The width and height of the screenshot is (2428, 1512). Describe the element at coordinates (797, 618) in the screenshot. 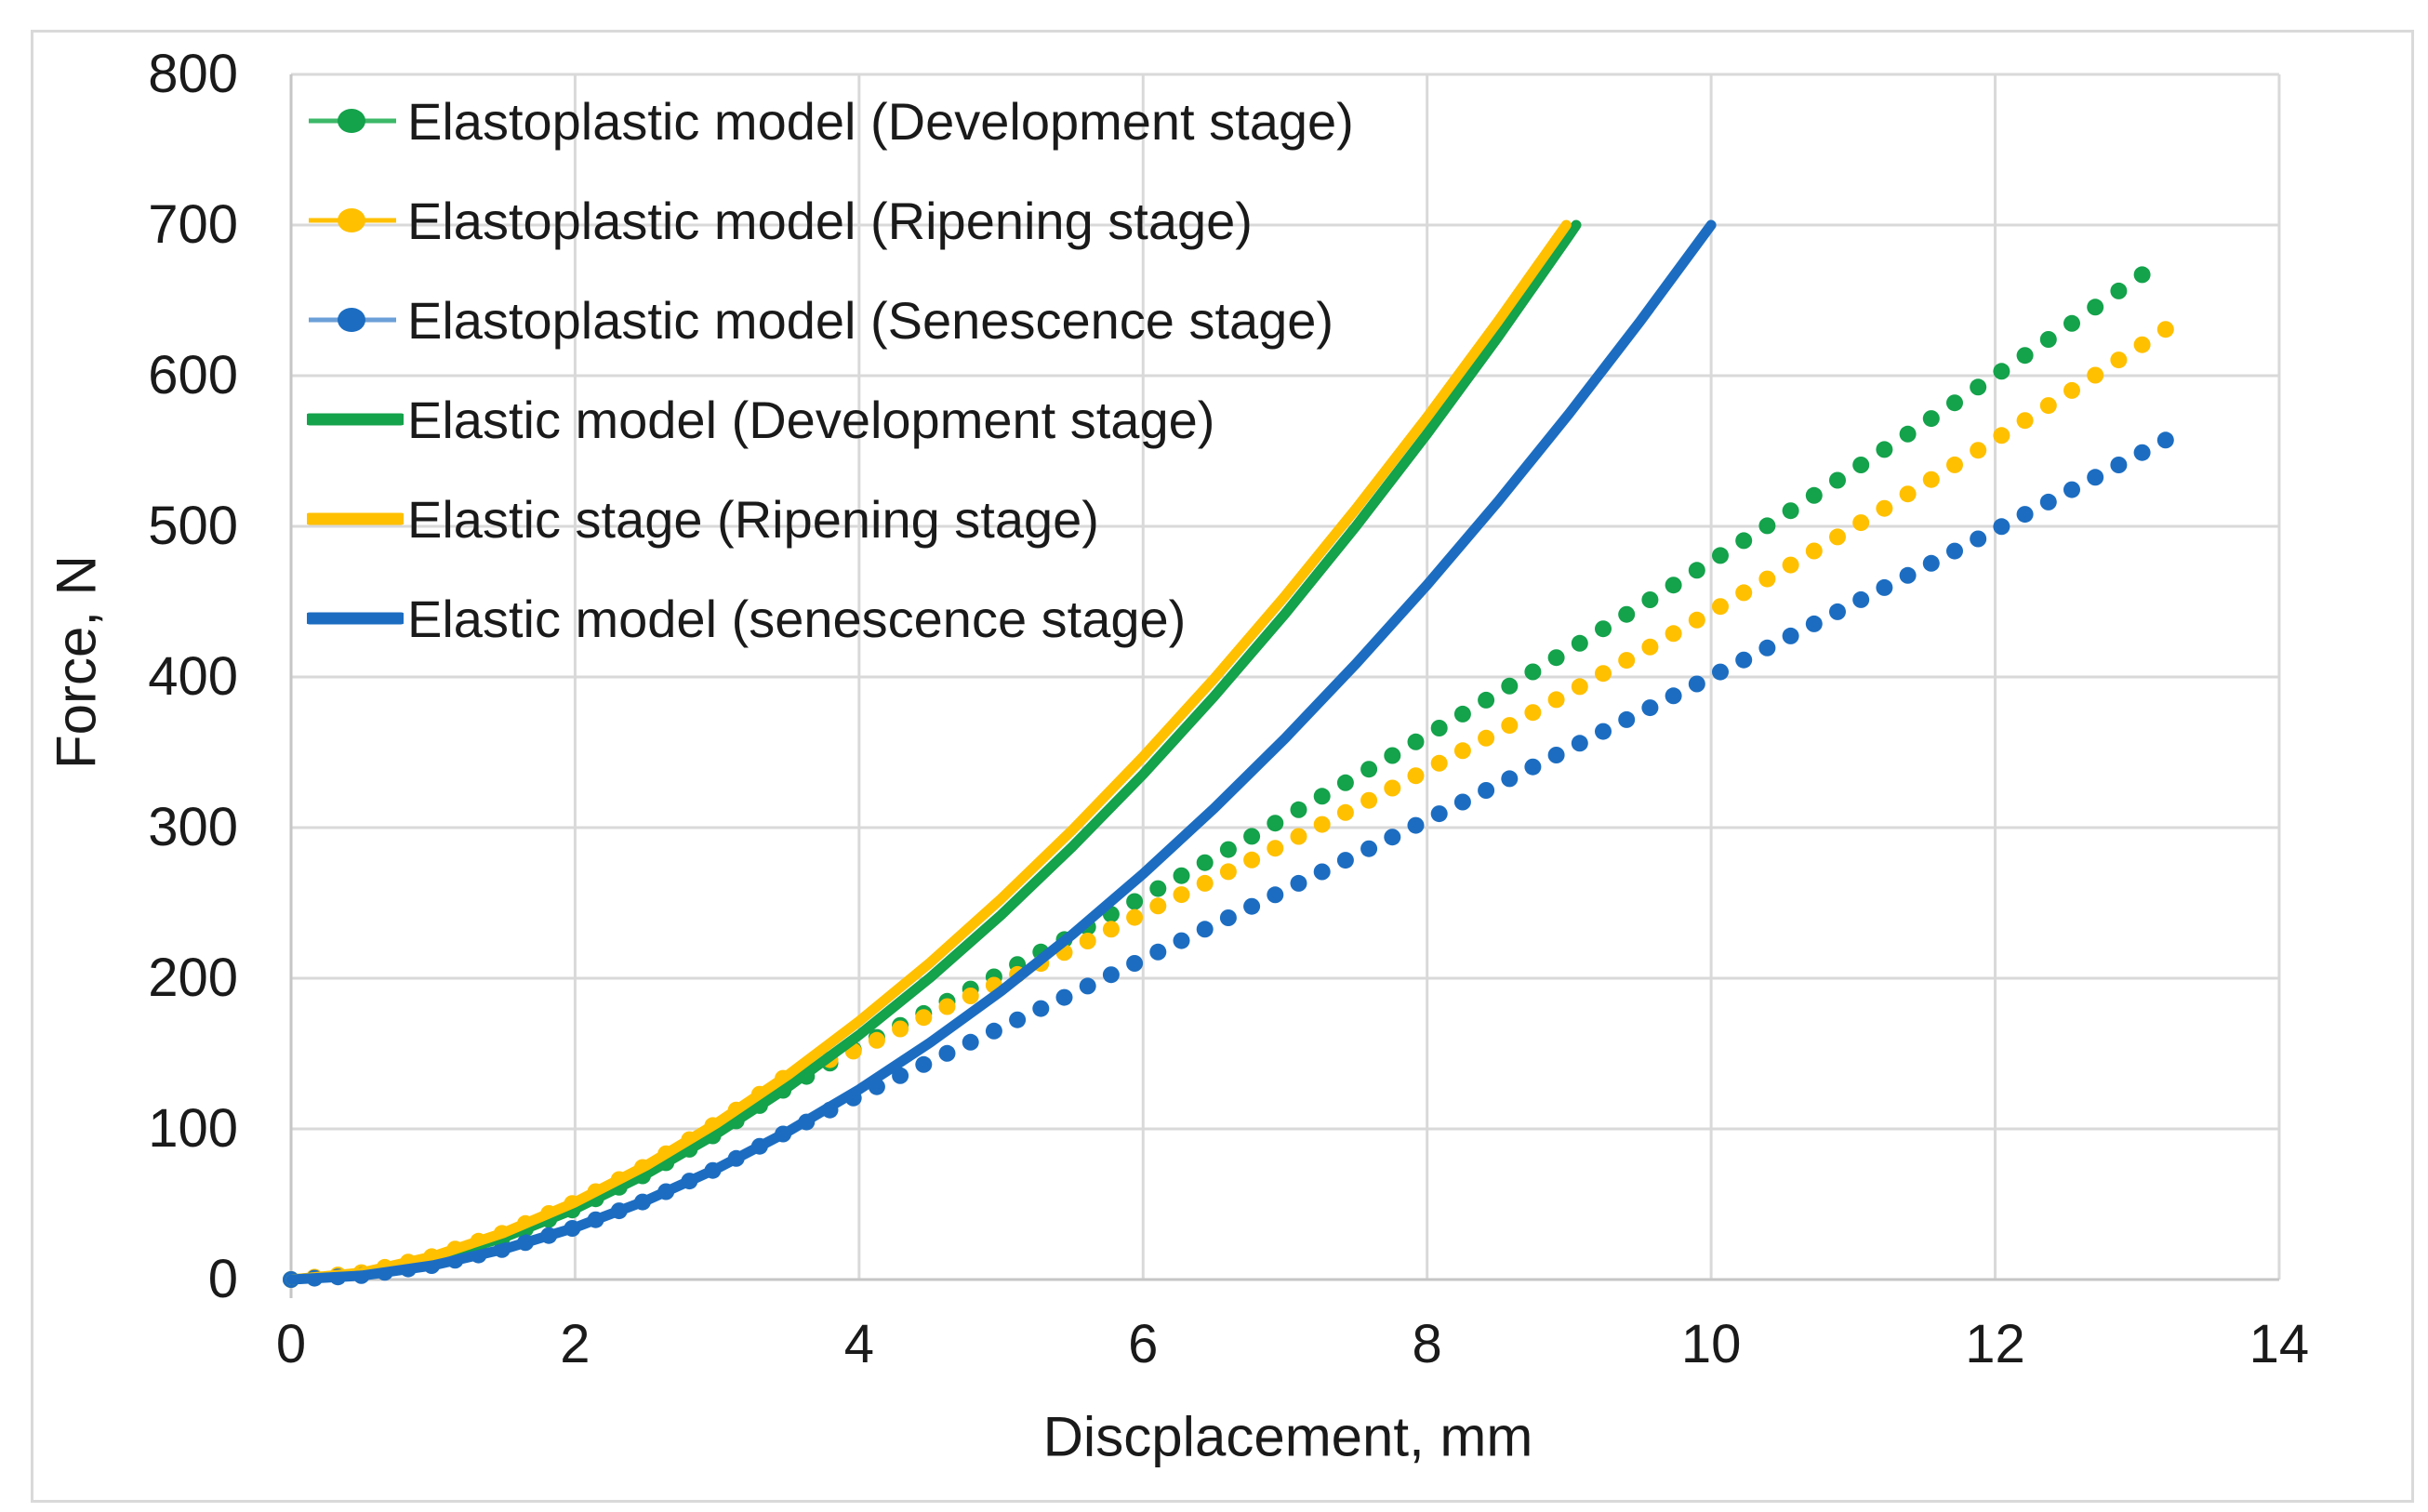

I see `legend-item-label: Elastic model (senescence stage)` at that location.